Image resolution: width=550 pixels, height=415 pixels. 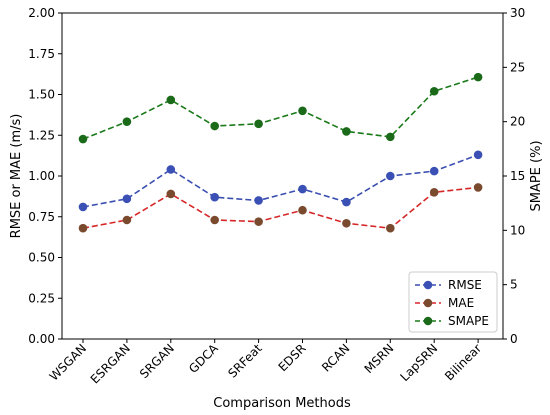 What do you see at coordinates (517, 67) in the screenshot?
I see `y2-tick-label: 25` at bounding box center [517, 67].